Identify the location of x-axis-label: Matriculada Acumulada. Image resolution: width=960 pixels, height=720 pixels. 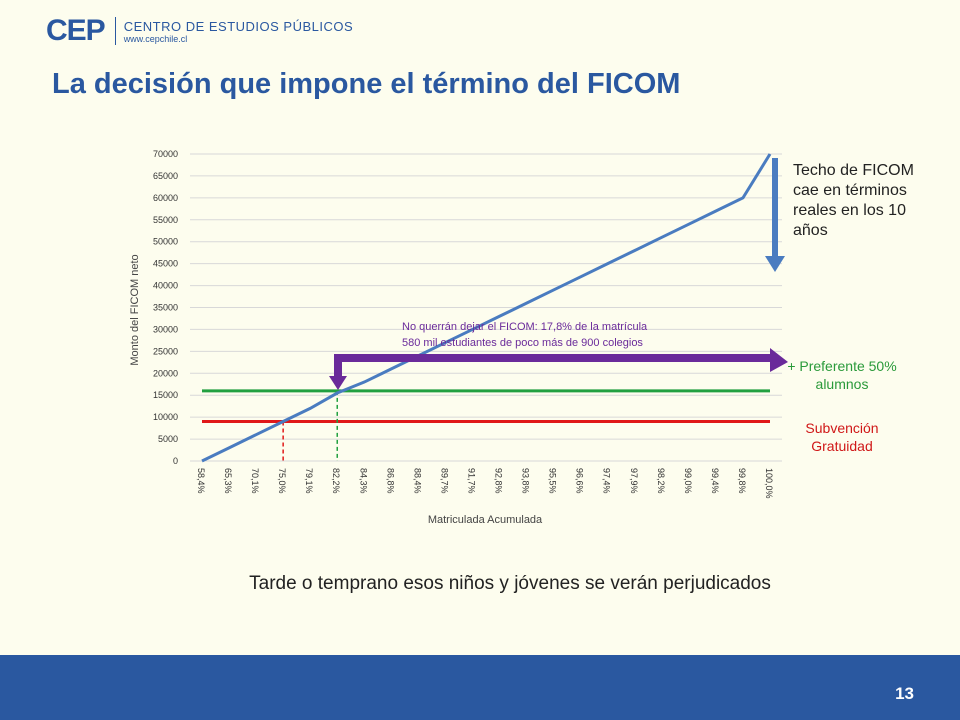
(485, 520).